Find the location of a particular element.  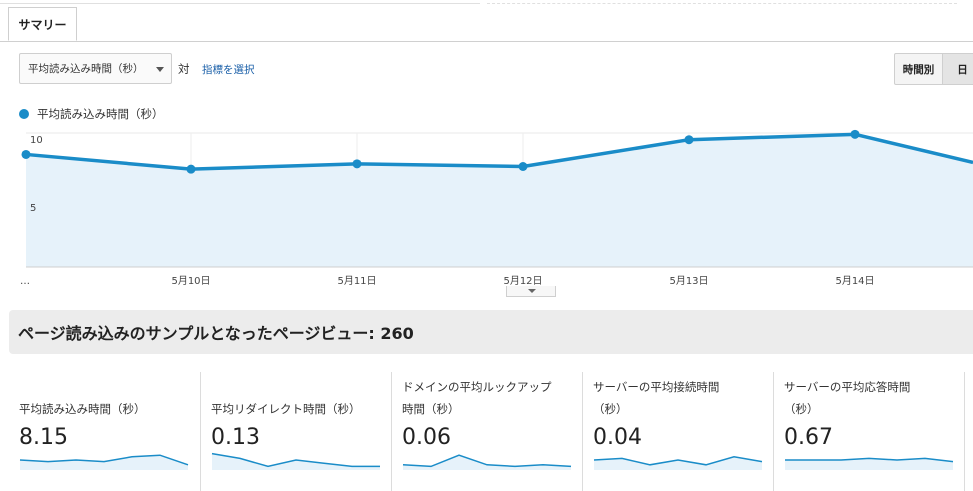

metric-card: 平均リダイレクト時間（秒） 0.13 is located at coordinates (295, 431).